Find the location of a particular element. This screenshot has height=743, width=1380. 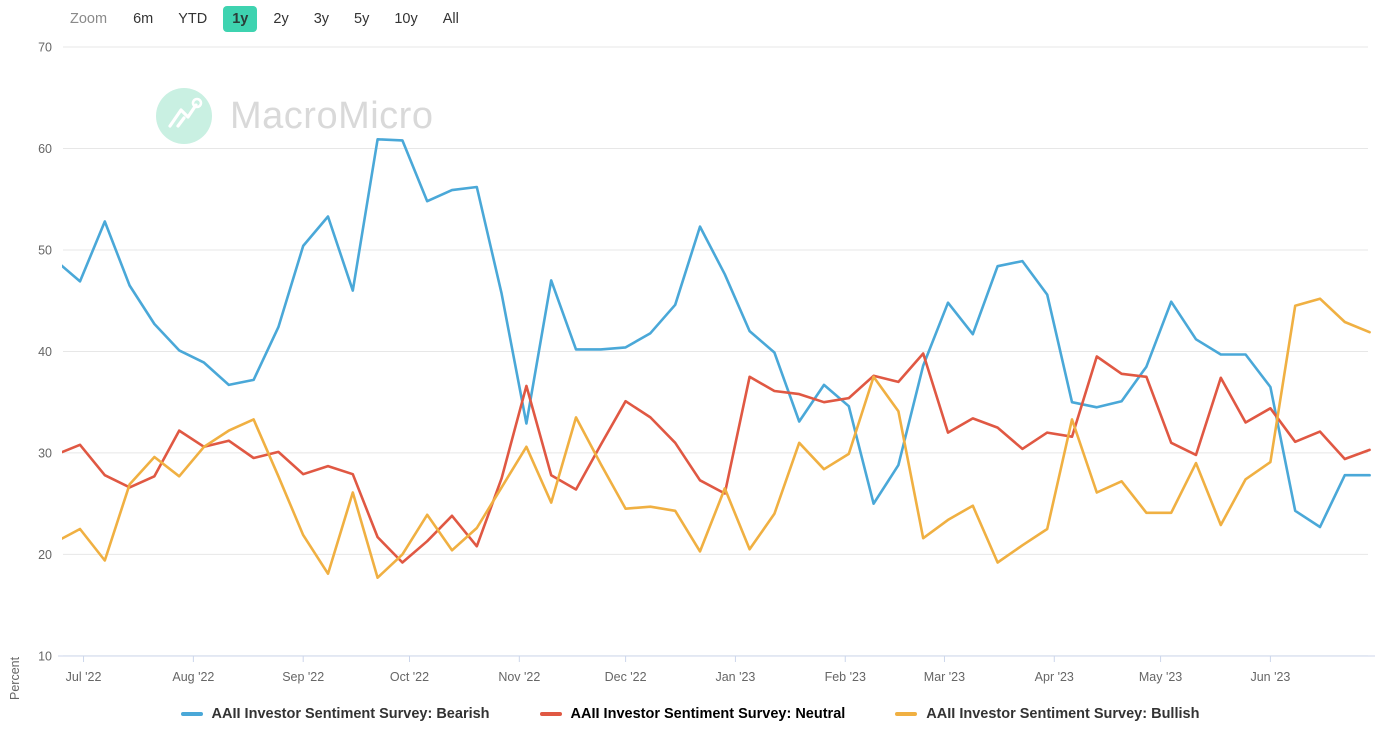

x-tick-label: Jun '23 is located at coordinates (1270, 677).